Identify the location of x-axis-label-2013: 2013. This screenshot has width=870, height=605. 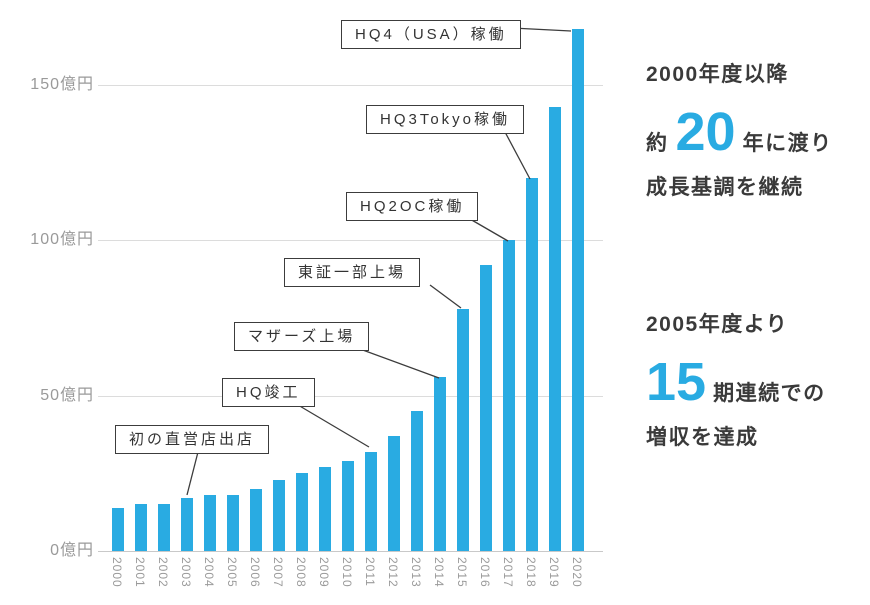
(416, 572).